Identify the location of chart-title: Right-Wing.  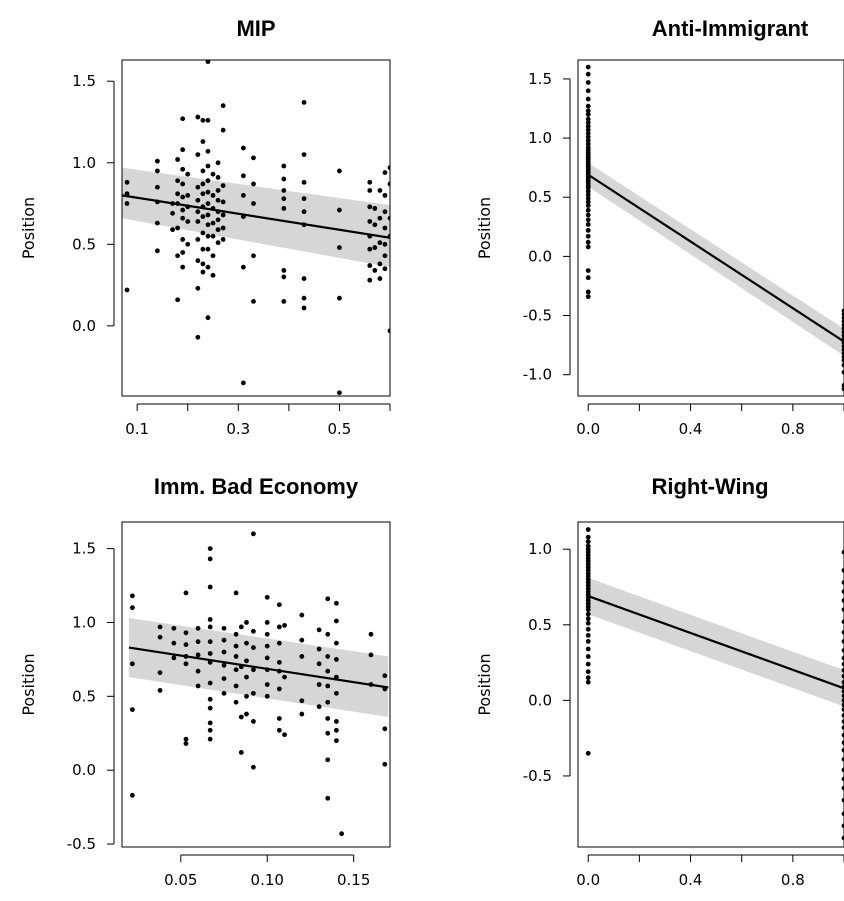
(709, 486).